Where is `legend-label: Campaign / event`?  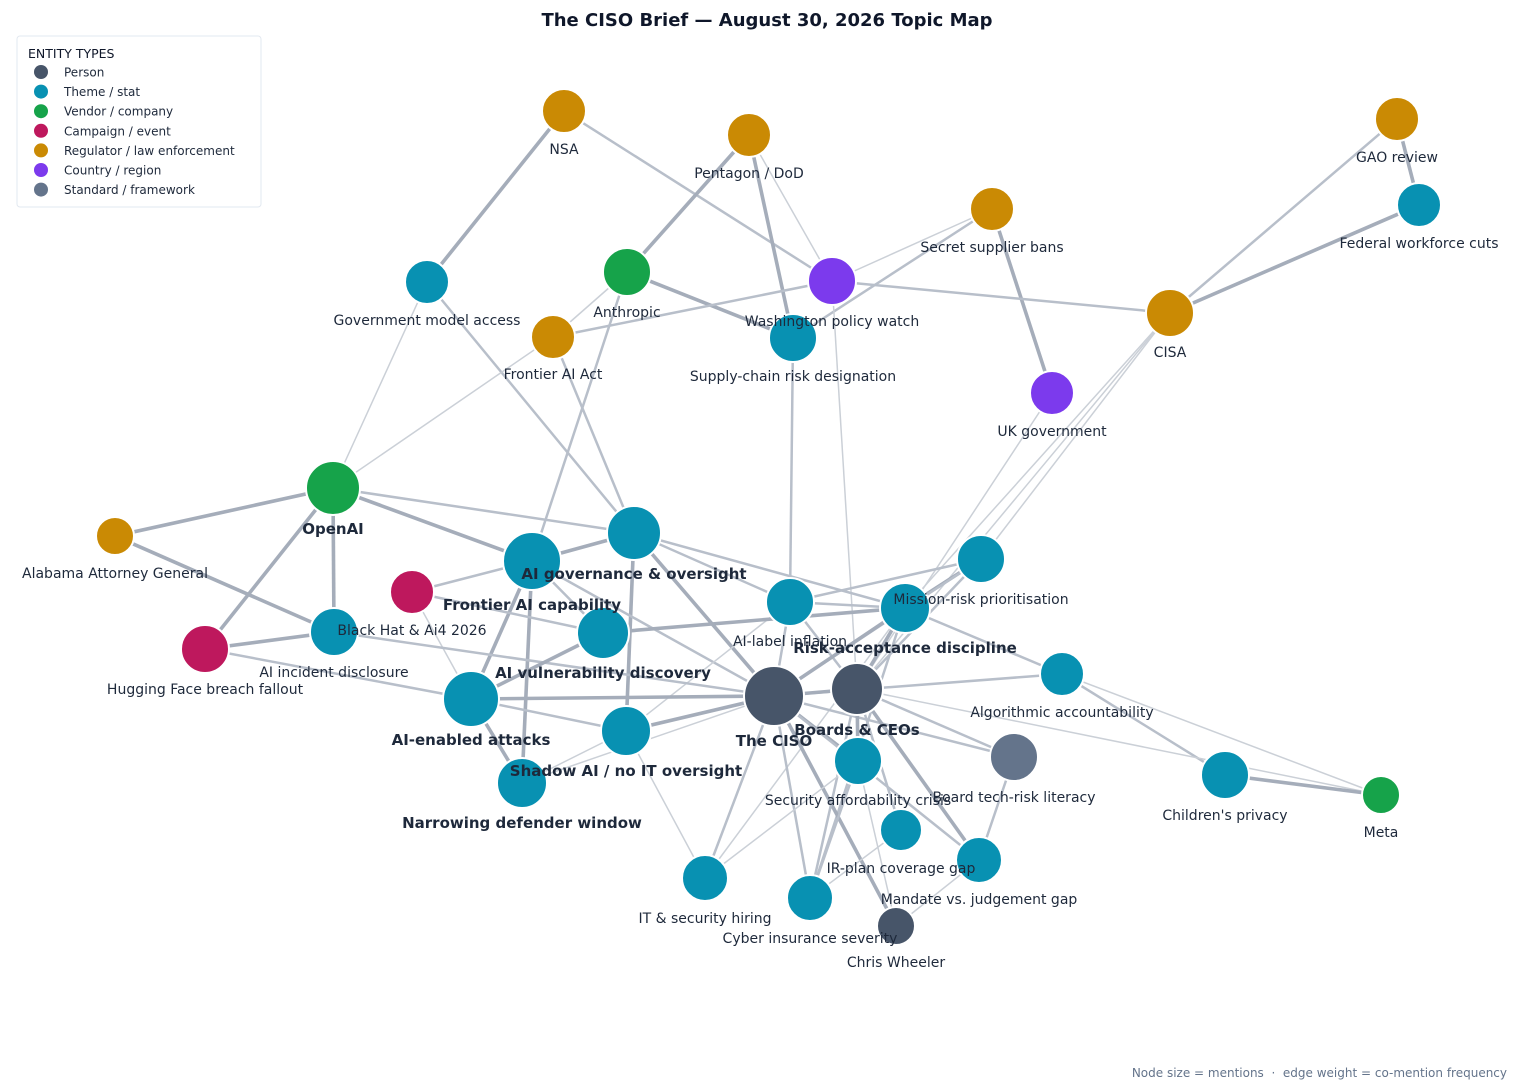
legend-label: Campaign / event is located at coordinates (117, 131).